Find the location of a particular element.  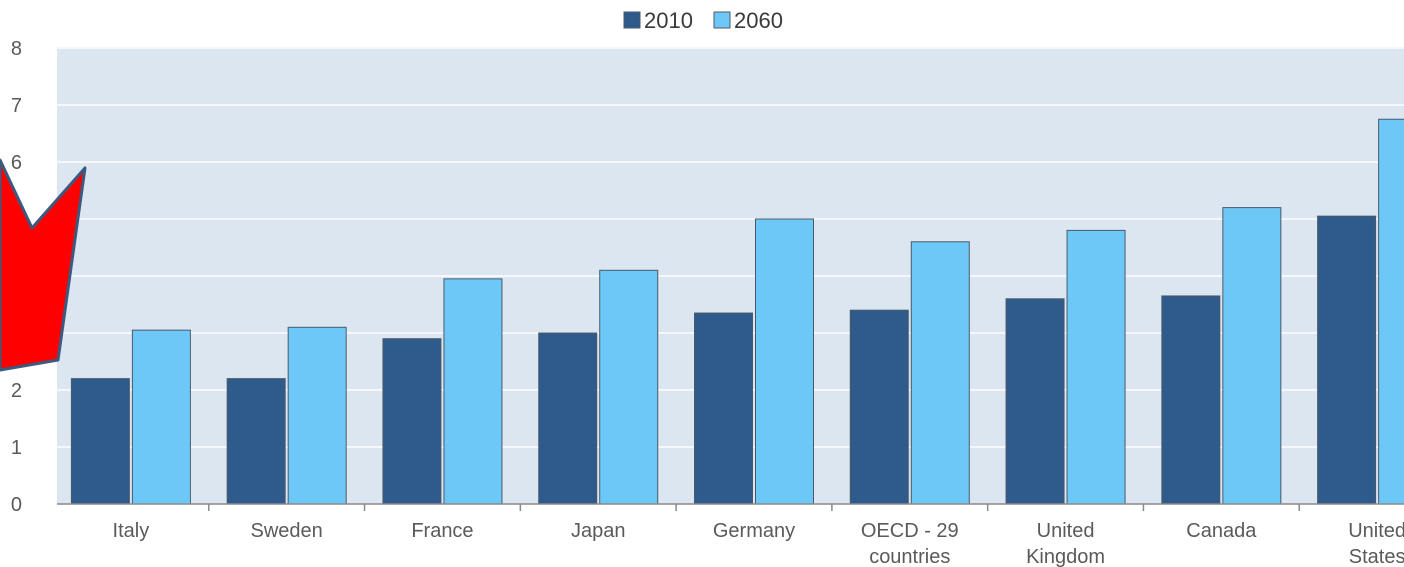

y-tick-label: 1 is located at coordinates (16, 448).